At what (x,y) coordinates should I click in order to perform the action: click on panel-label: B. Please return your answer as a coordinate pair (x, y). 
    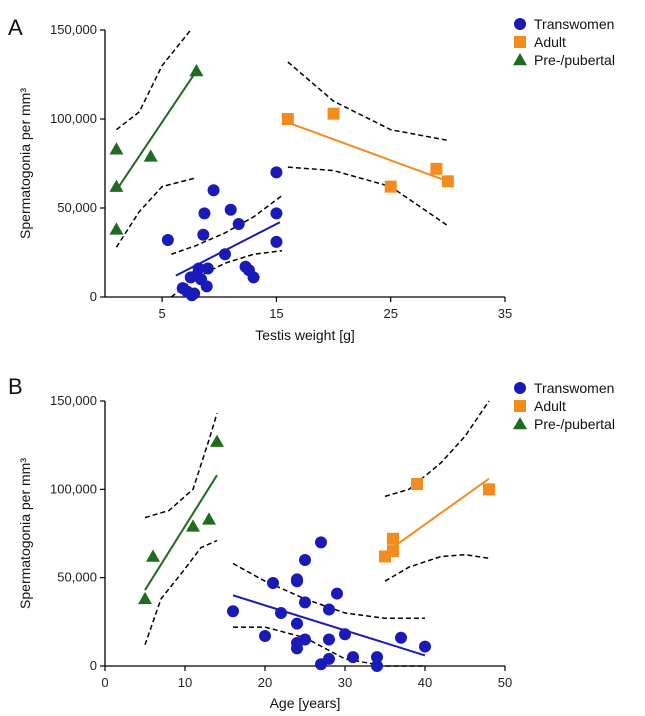
    Looking at the image, I should click on (15, 386).